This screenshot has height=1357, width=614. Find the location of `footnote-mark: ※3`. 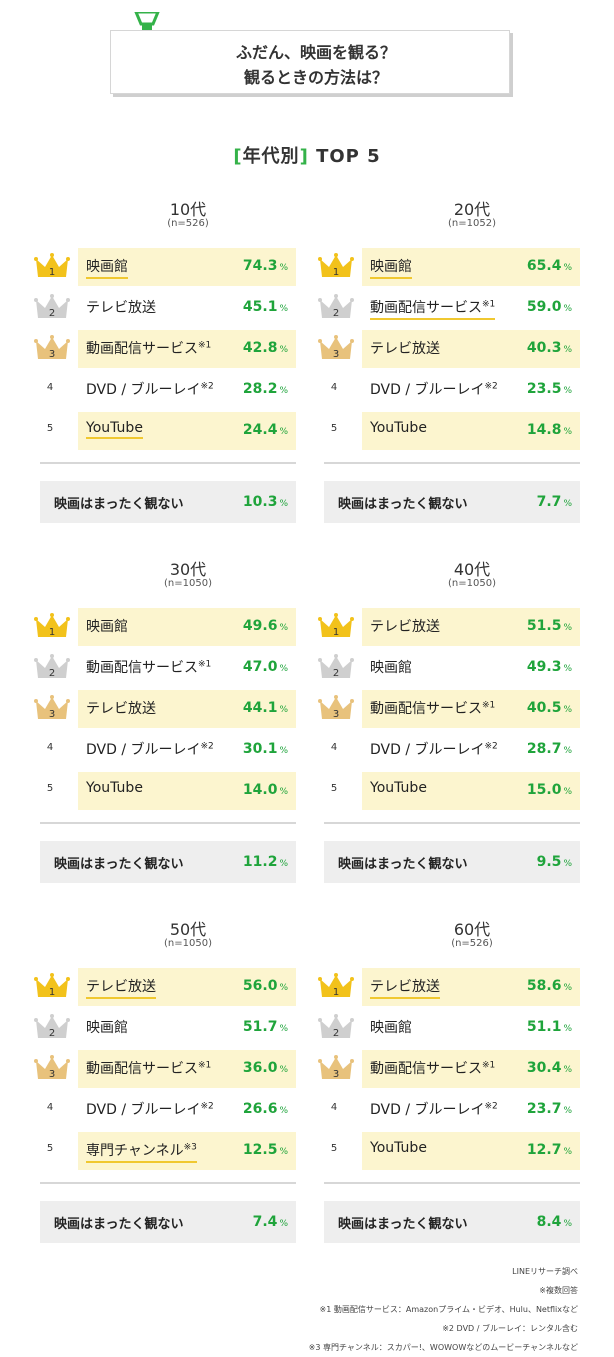

footnote-mark: ※3 is located at coordinates (190, 1147).